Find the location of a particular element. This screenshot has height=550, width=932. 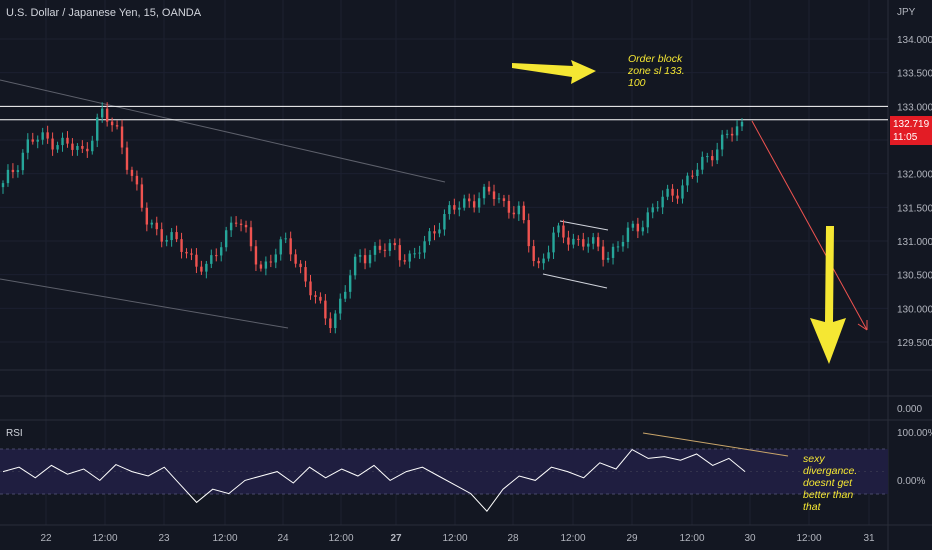

currency-label: JPY is located at coordinates (906, 12).